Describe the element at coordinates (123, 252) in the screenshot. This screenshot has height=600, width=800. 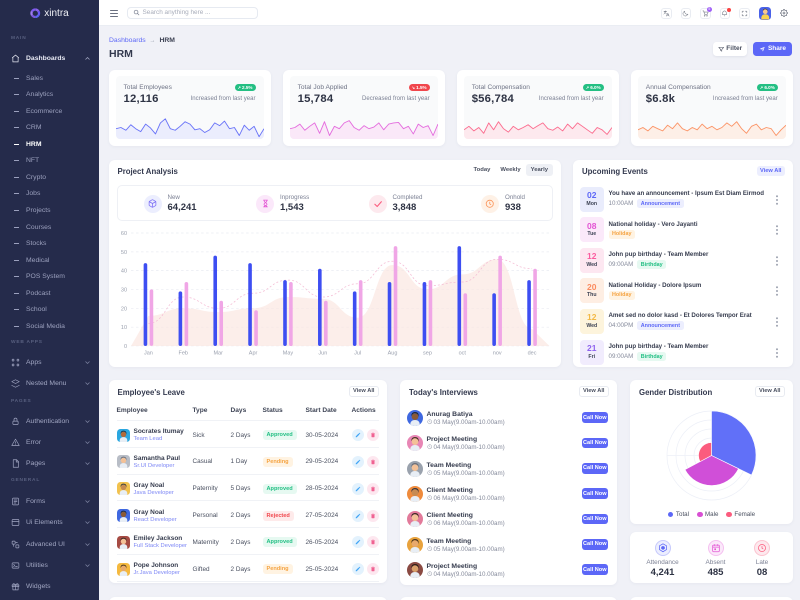
I see `svg-text: 50` at that location.